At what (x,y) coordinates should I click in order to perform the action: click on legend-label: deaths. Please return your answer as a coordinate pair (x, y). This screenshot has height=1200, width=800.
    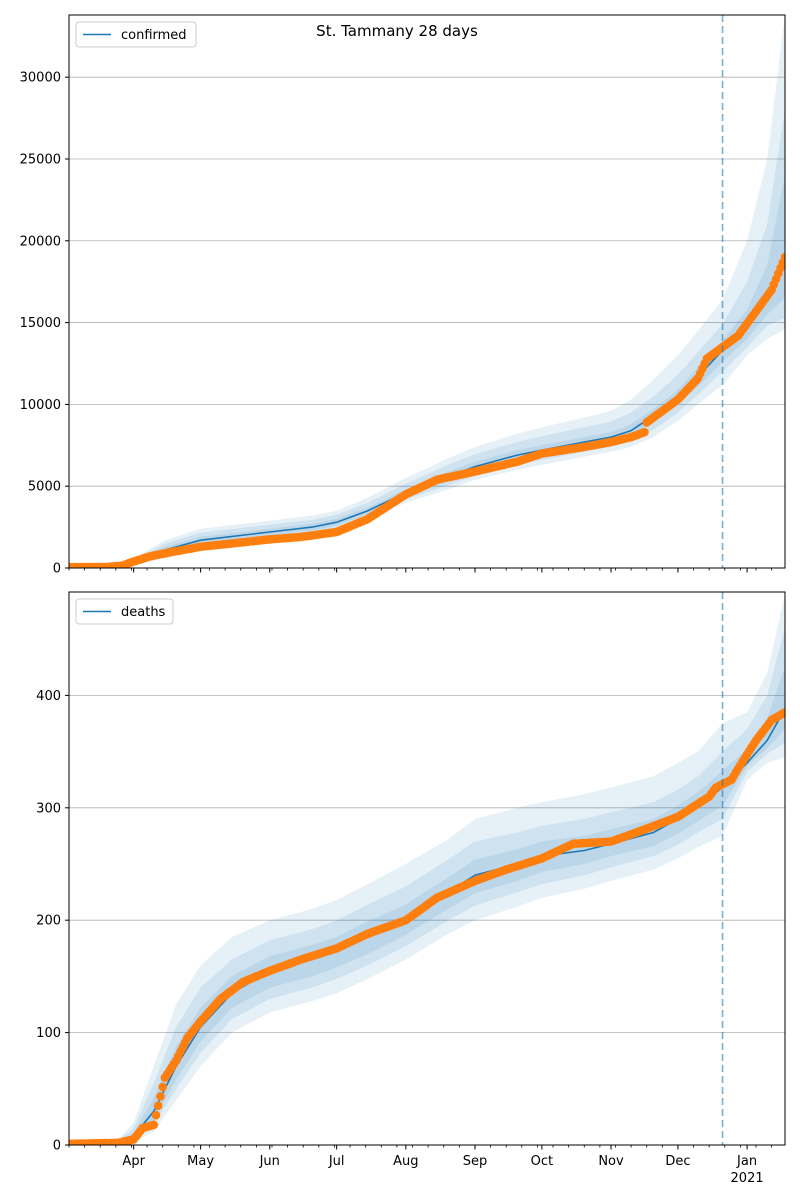
    Looking at the image, I should click on (143, 612).